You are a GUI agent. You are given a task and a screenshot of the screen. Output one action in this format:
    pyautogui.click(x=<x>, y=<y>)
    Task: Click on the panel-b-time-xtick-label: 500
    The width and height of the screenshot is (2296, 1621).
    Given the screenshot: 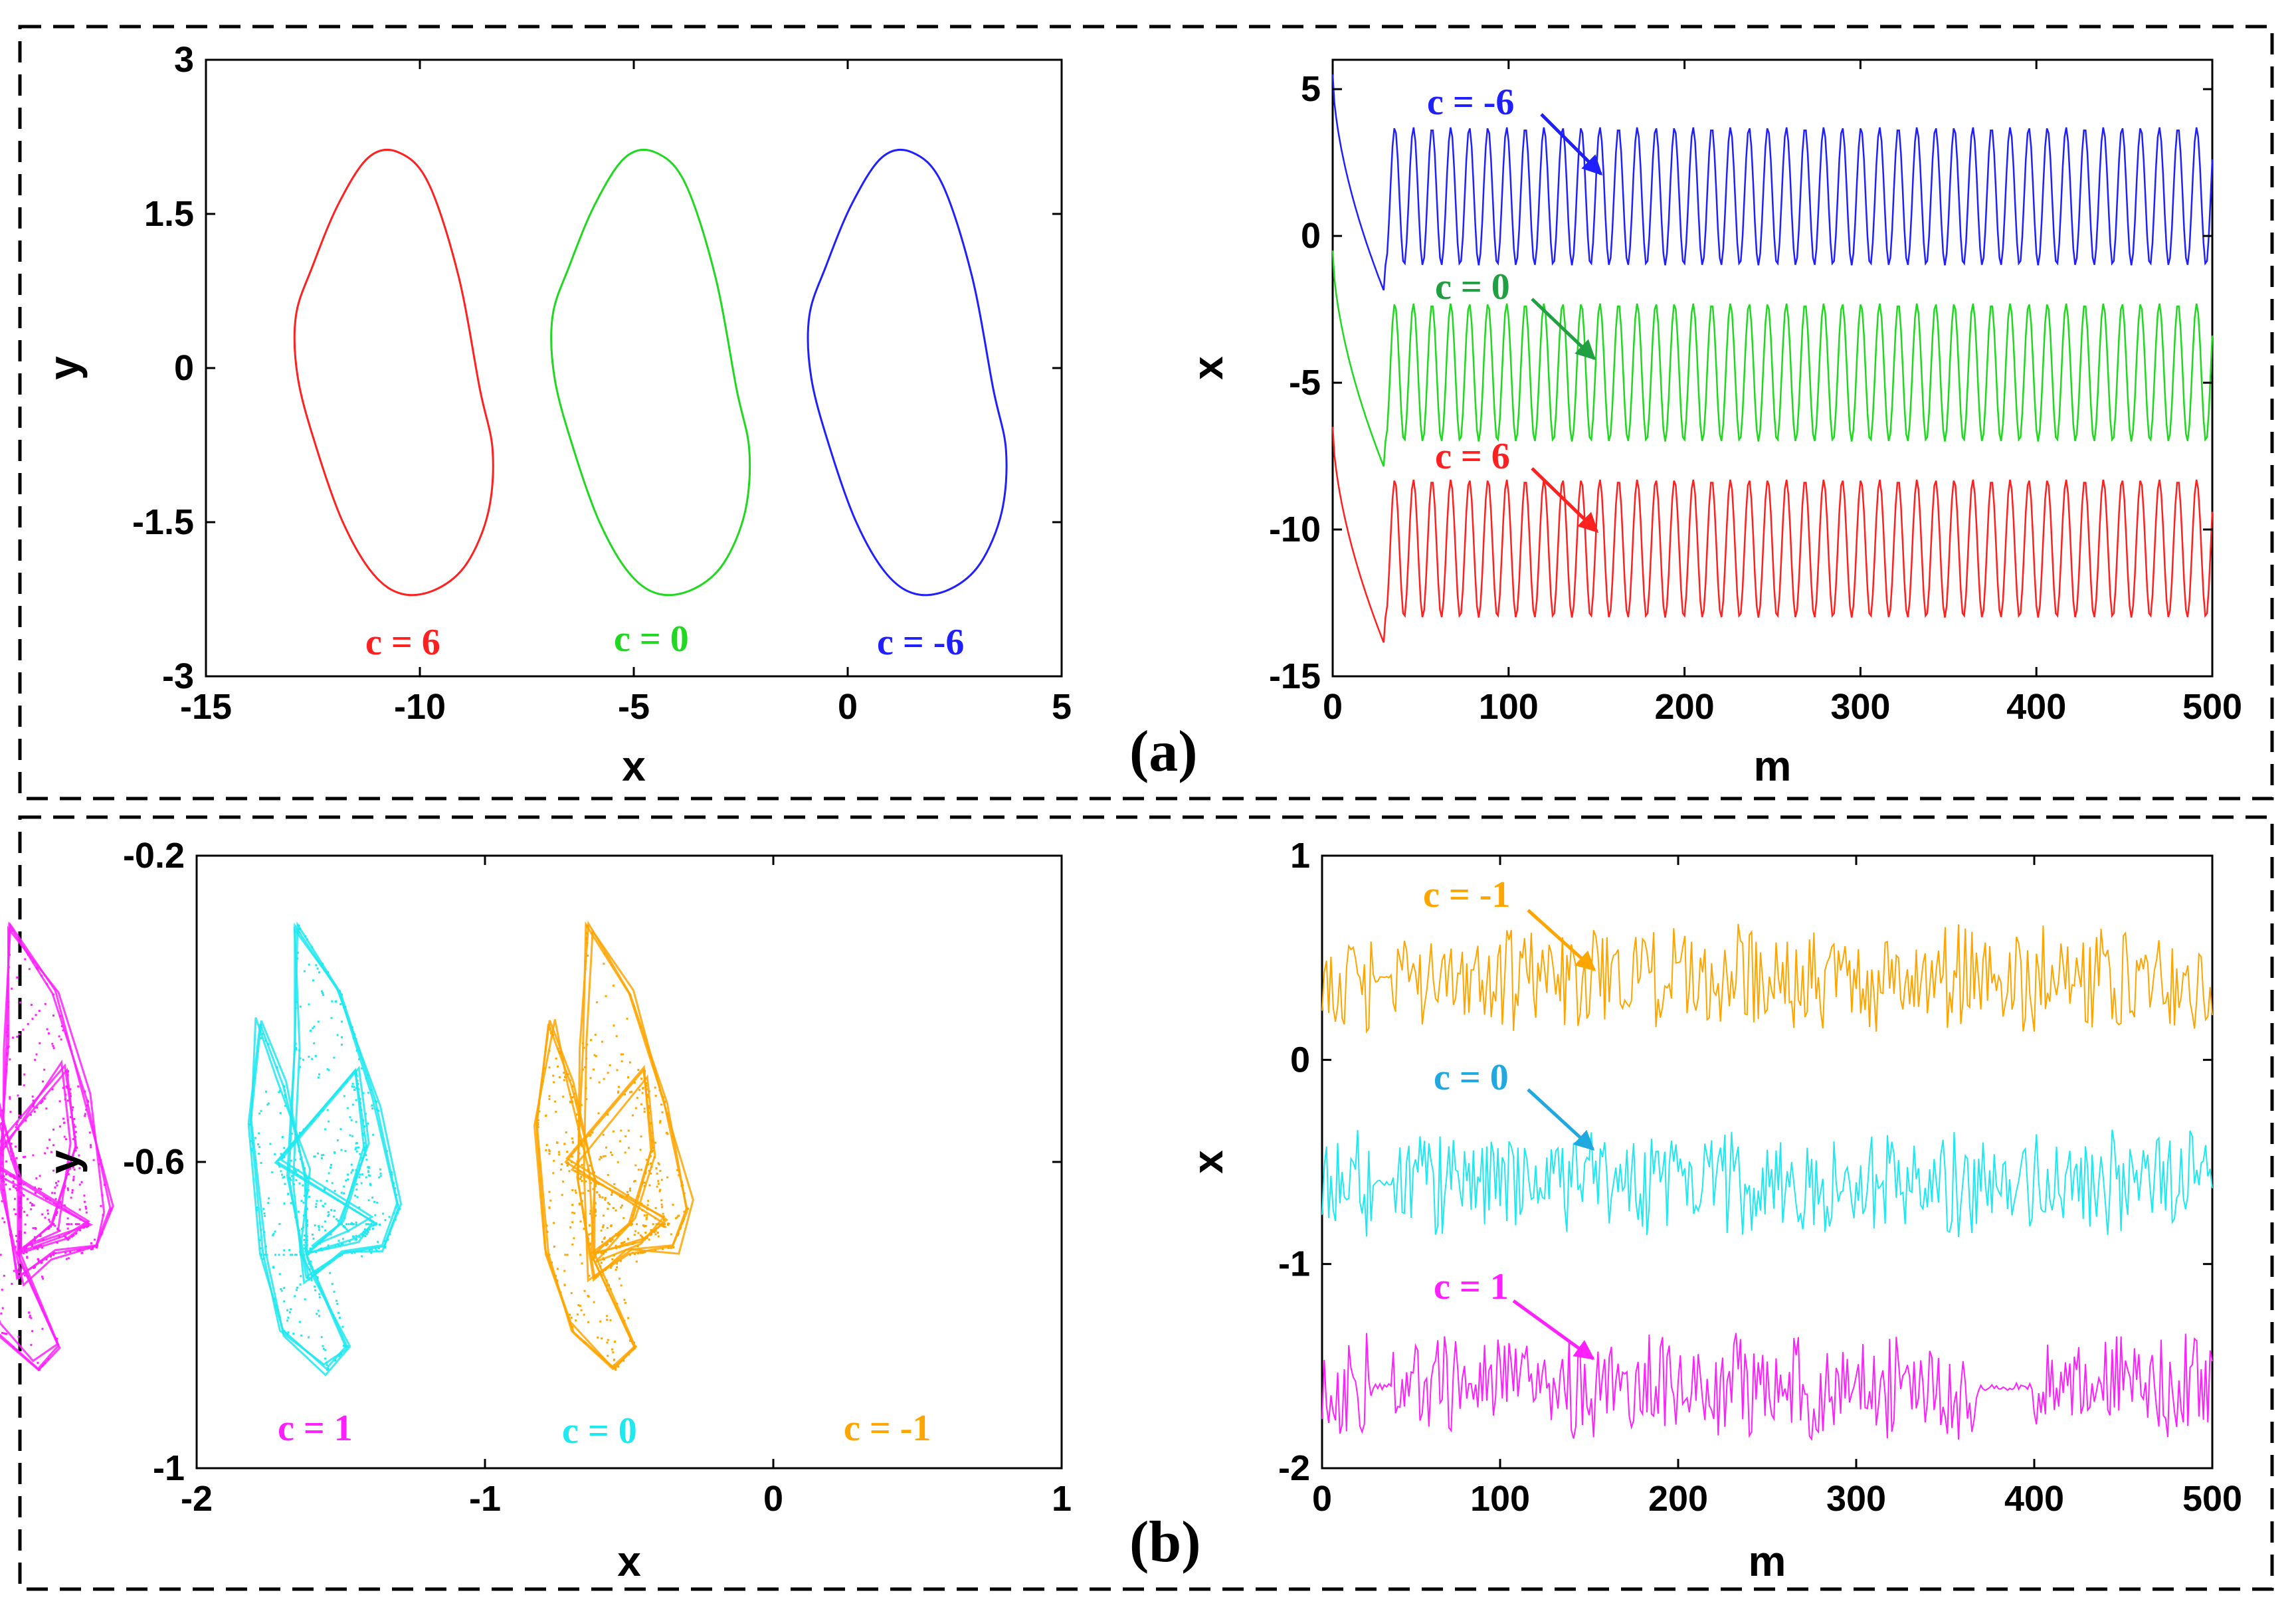 What is the action you would take?
    pyautogui.click(x=2212, y=1499)
    